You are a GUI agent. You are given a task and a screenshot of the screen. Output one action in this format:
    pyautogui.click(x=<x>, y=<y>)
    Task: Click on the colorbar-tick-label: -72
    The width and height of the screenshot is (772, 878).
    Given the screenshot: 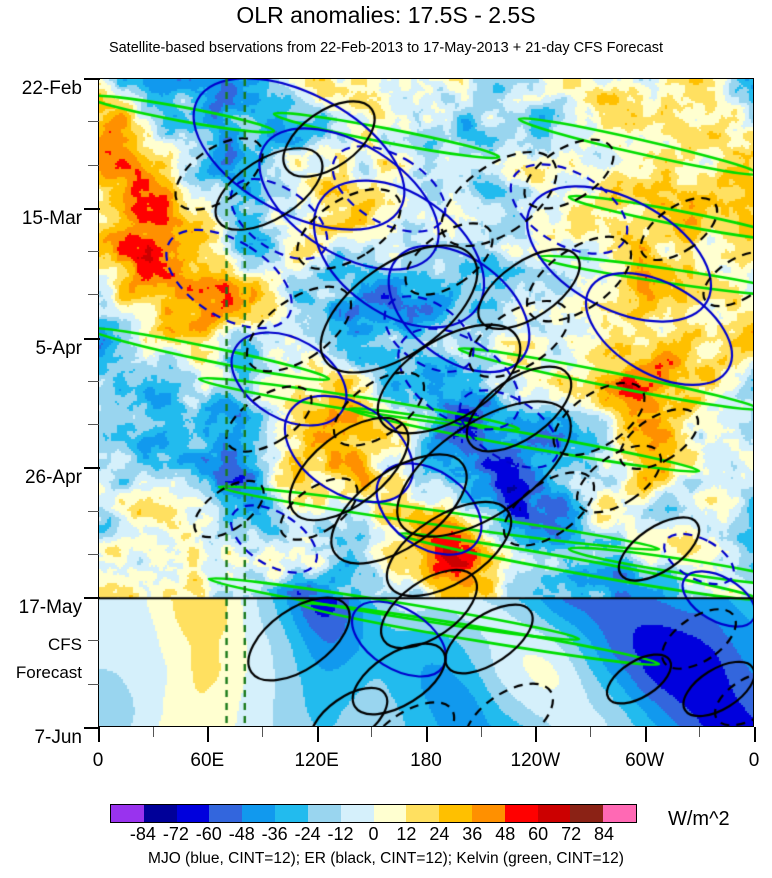 What is the action you would take?
    pyautogui.click(x=175, y=834)
    